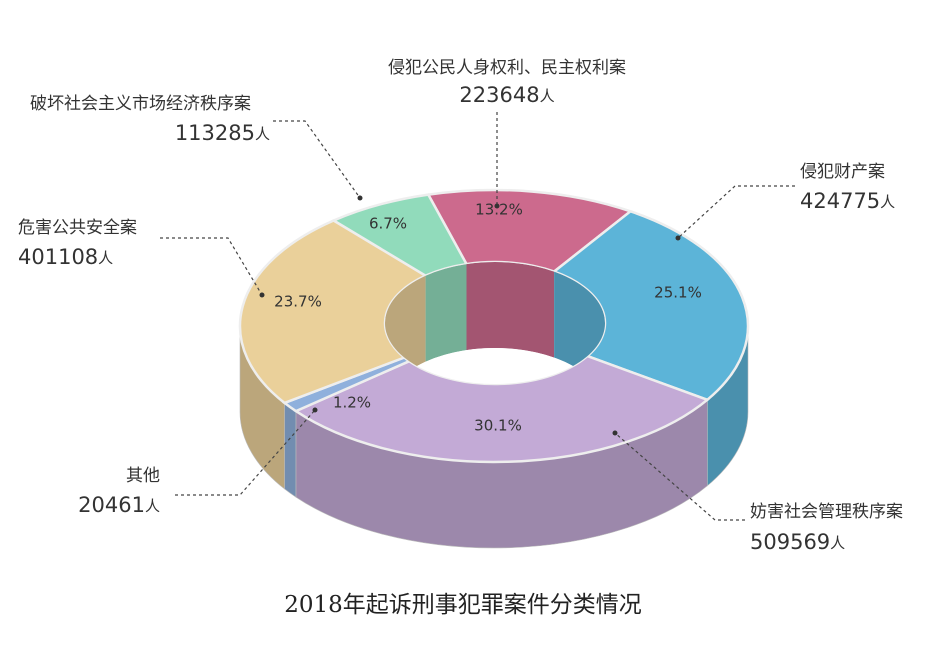  I want to click on value-label: 25.1%, so click(678, 293).